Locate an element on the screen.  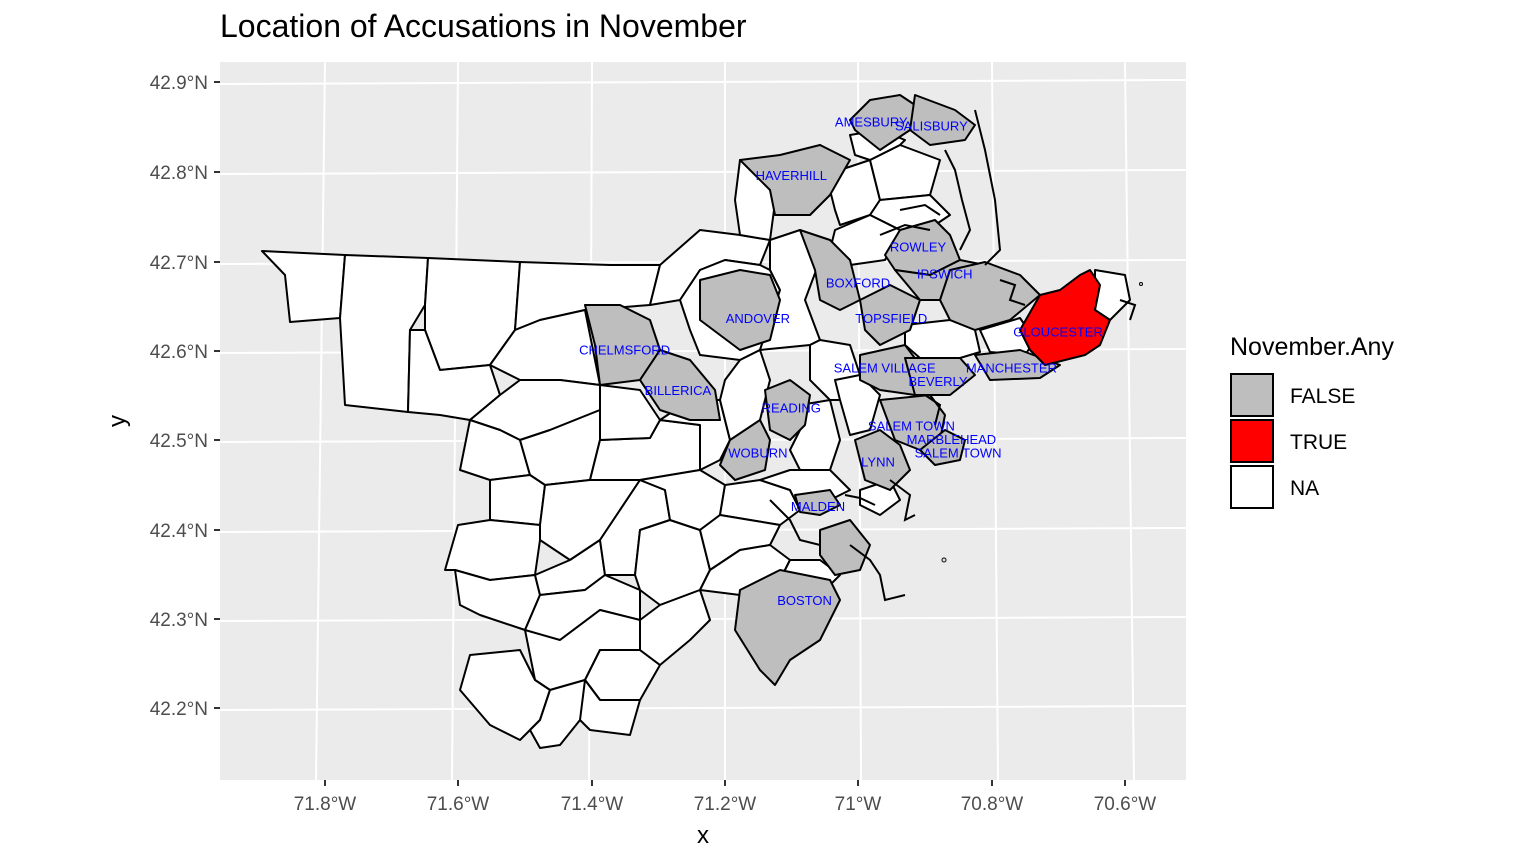
y-tick-label: 42.9°N is located at coordinates (179, 83).